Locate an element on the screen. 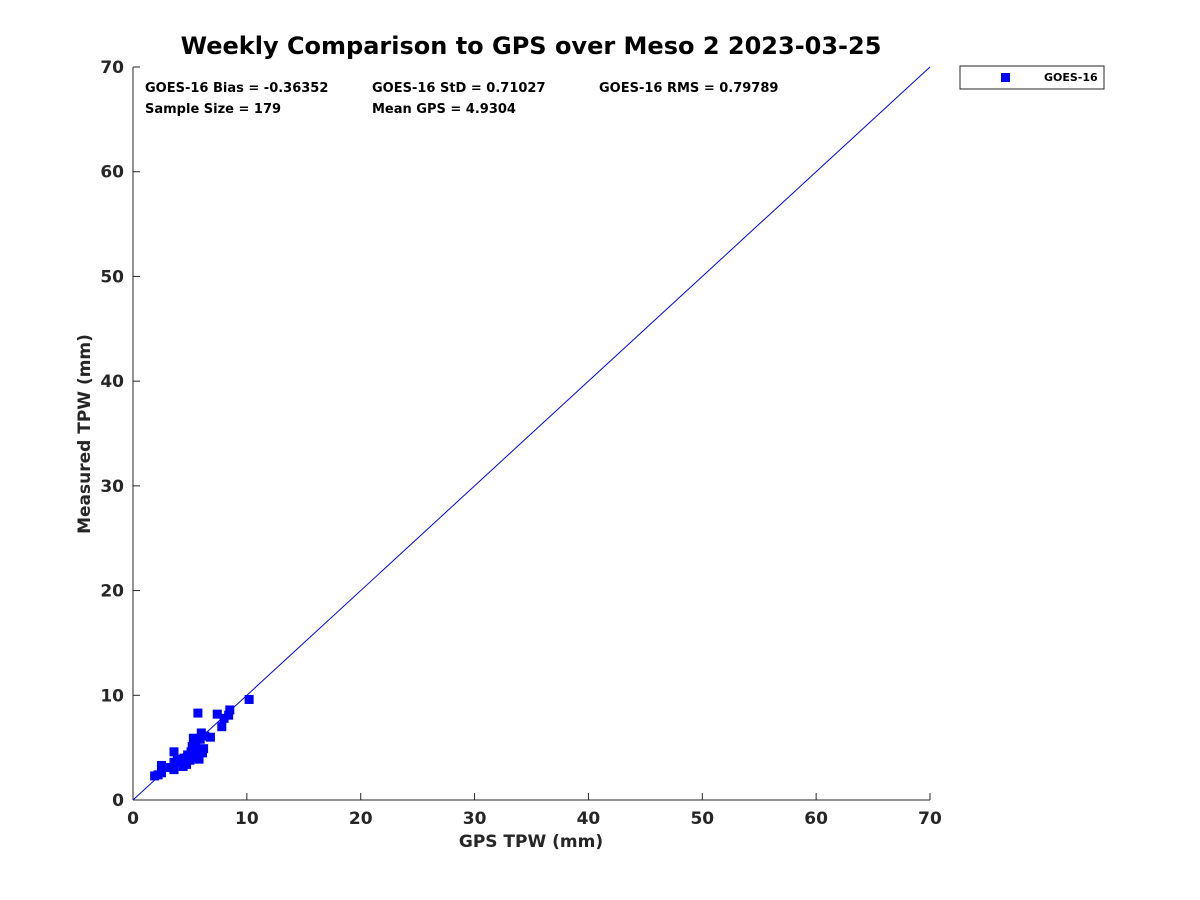 The height and width of the screenshot is (900, 1200). x-tick-label: 10 is located at coordinates (247, 819).